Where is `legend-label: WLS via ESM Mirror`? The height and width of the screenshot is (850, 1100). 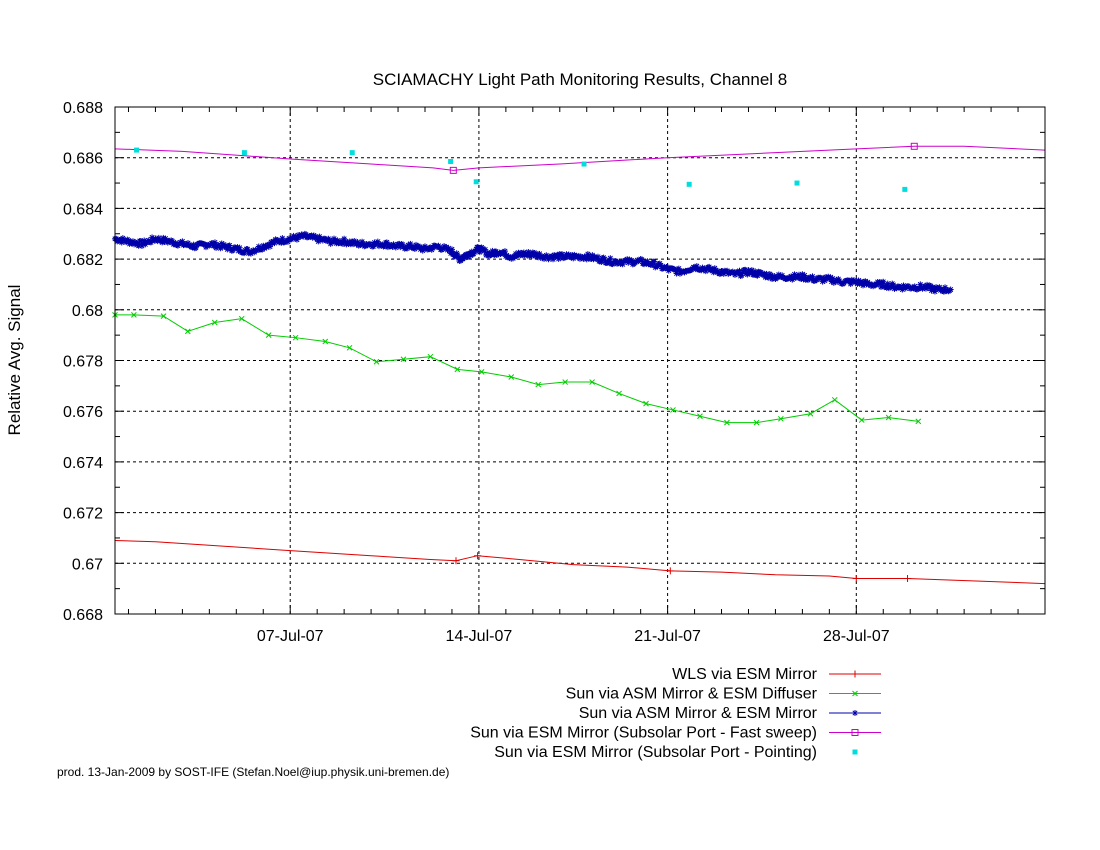 legend-label: WLS via ESM Mirror is located at coordinates (745, 674).